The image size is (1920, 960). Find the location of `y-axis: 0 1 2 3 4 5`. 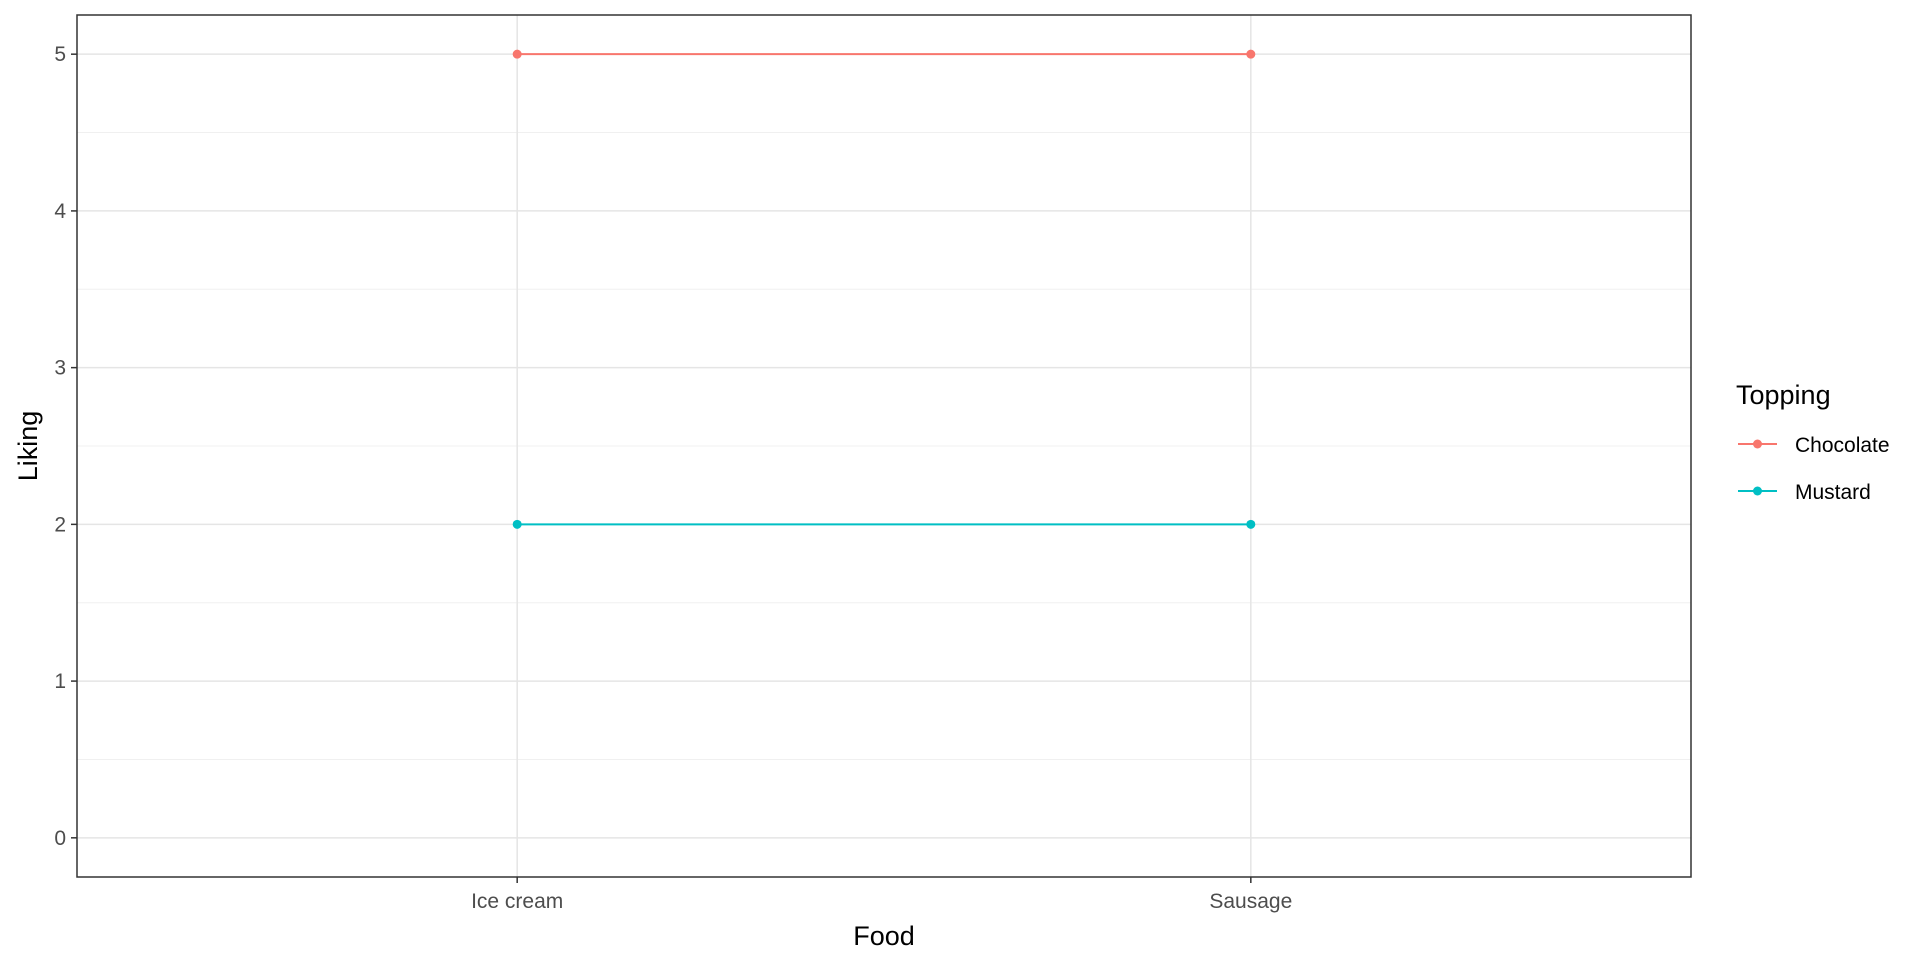

y-axis: 0 1 2 3 4 5 is located at coordinates (65, 446).